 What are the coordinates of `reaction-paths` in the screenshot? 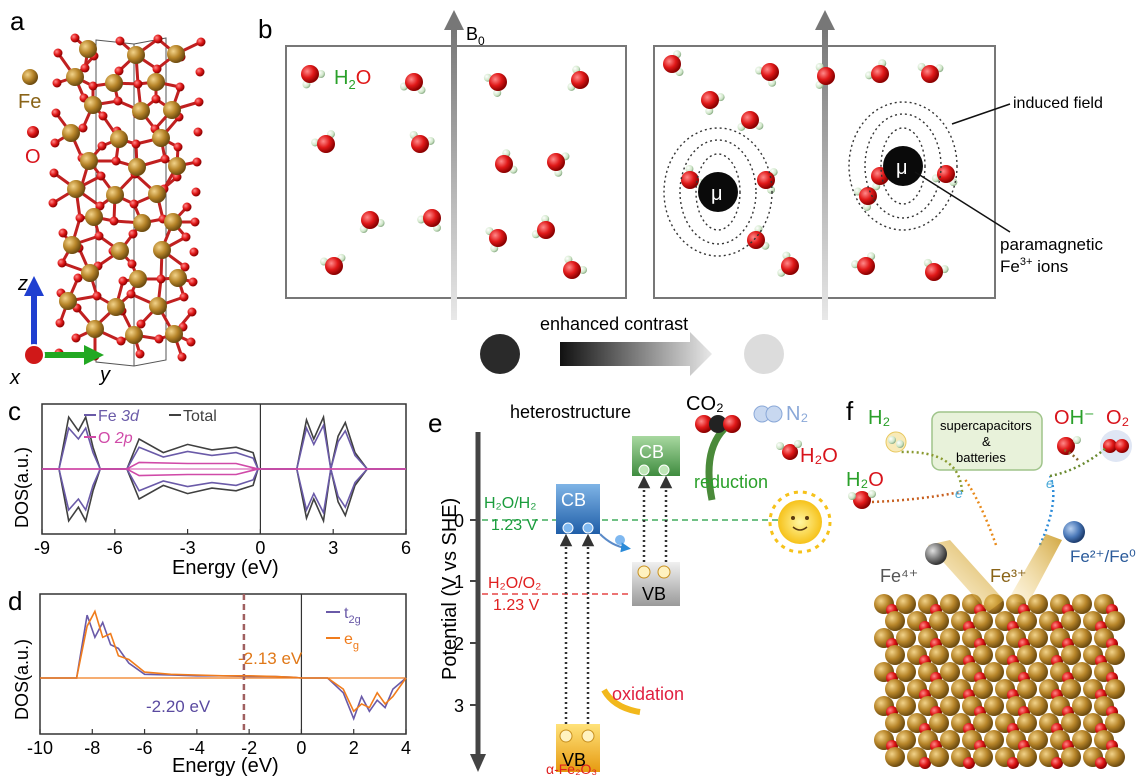 It's located at (989, 496).